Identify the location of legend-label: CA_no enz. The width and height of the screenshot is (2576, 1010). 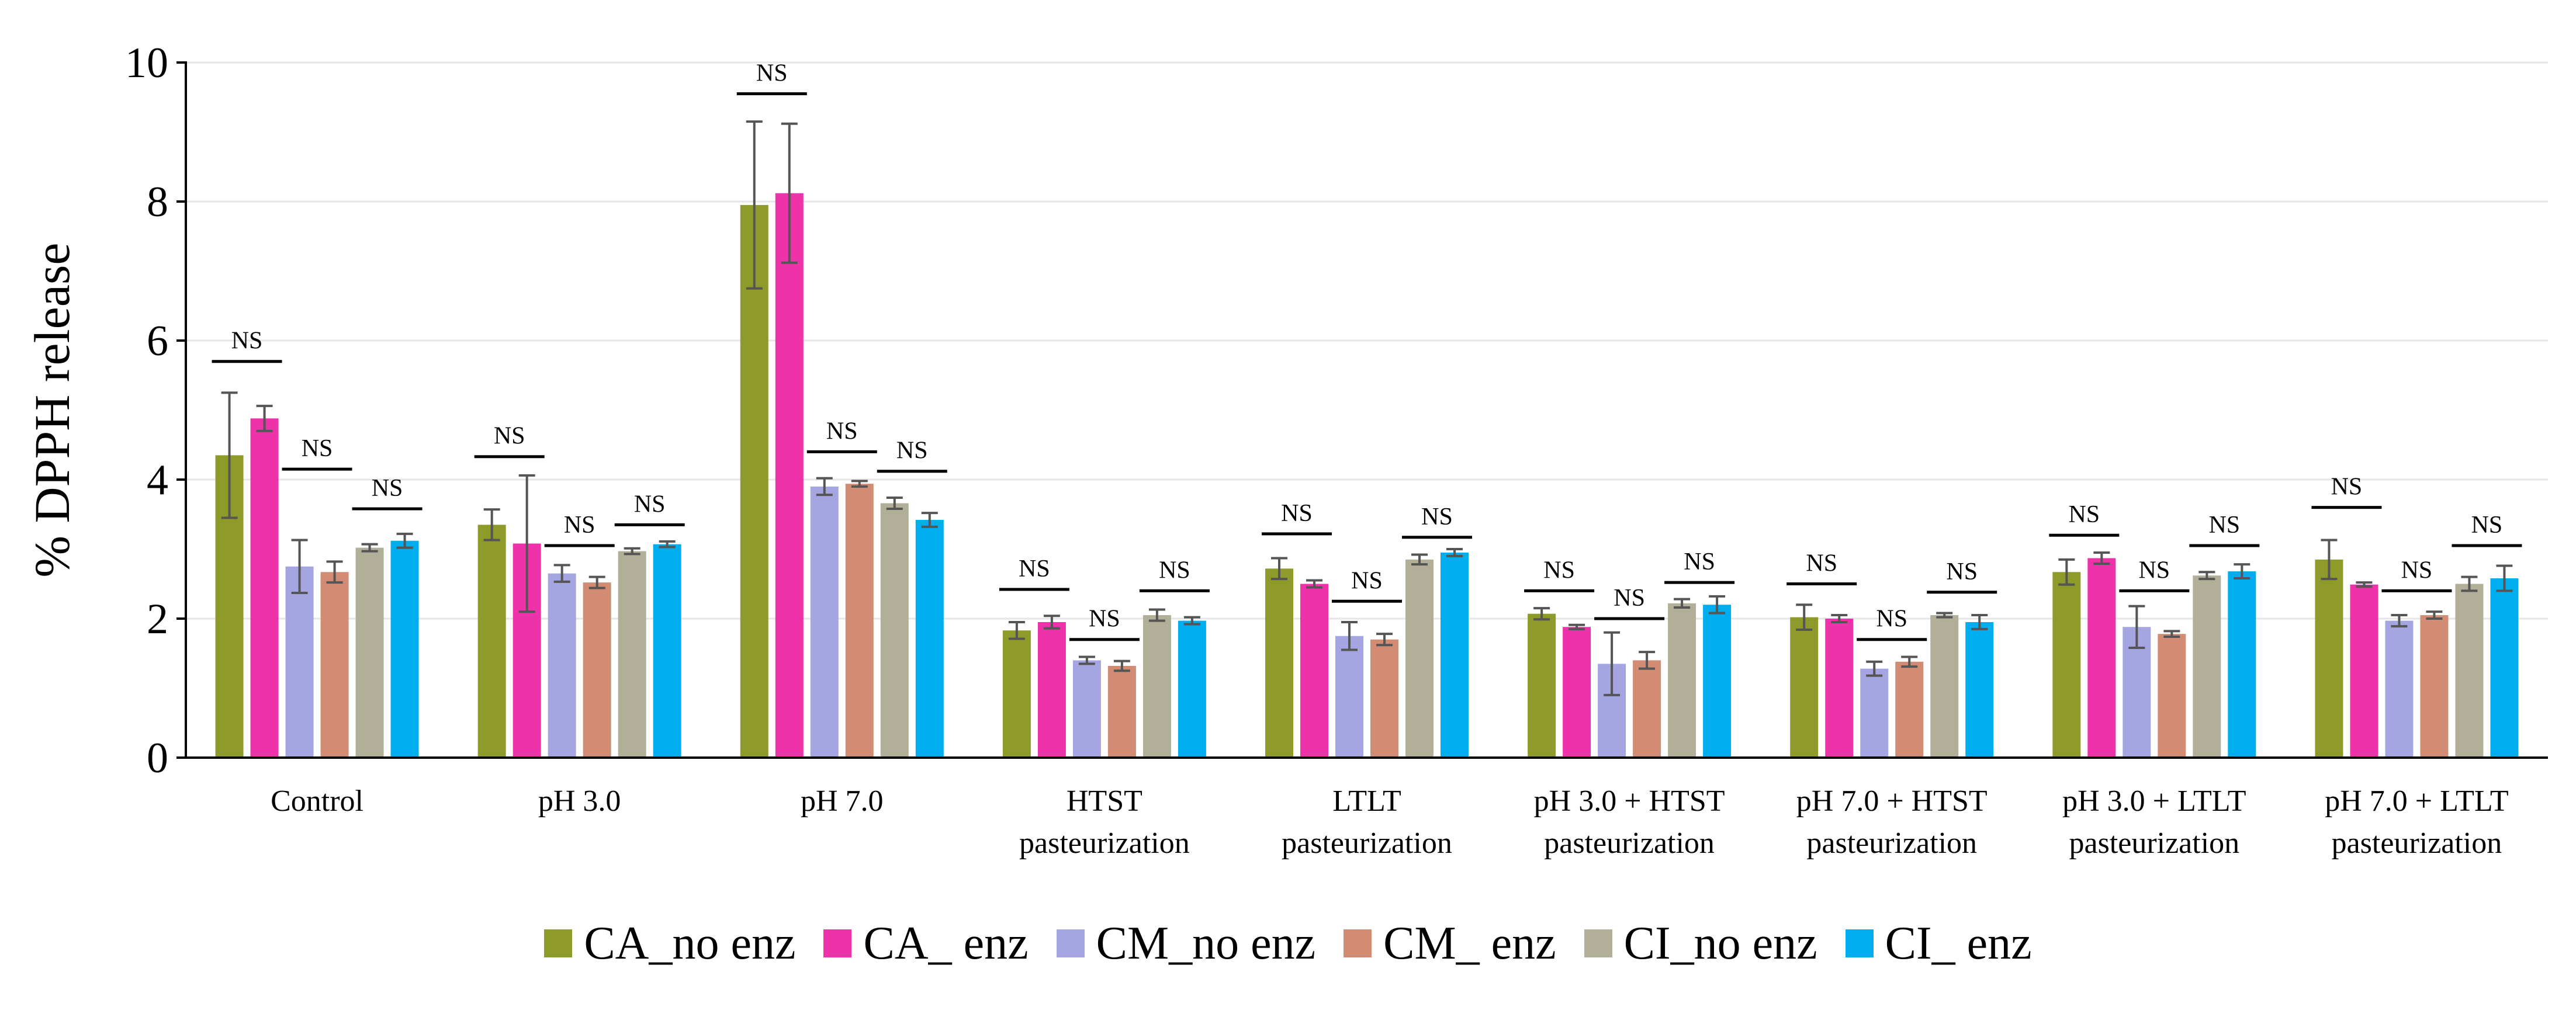
(690, 943).